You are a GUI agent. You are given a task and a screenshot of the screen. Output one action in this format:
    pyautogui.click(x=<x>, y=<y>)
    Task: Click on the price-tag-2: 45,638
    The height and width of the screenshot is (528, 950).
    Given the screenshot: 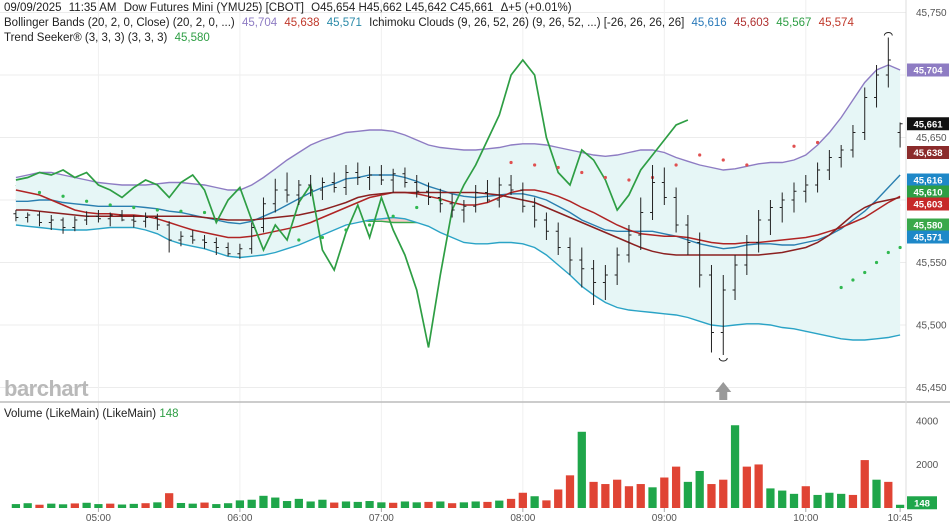 What is the action you would take?
    pyautogui.click(x=928, y=152)
    